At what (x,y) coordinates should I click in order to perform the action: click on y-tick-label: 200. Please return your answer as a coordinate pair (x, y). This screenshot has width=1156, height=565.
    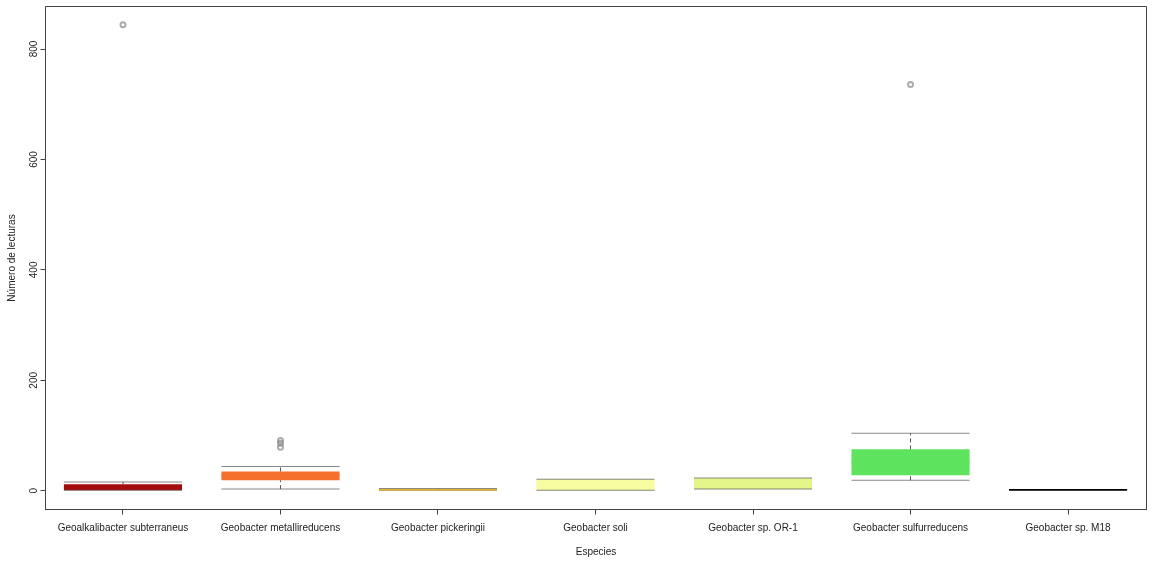
    Looking at the image, I should click on (33, 380).